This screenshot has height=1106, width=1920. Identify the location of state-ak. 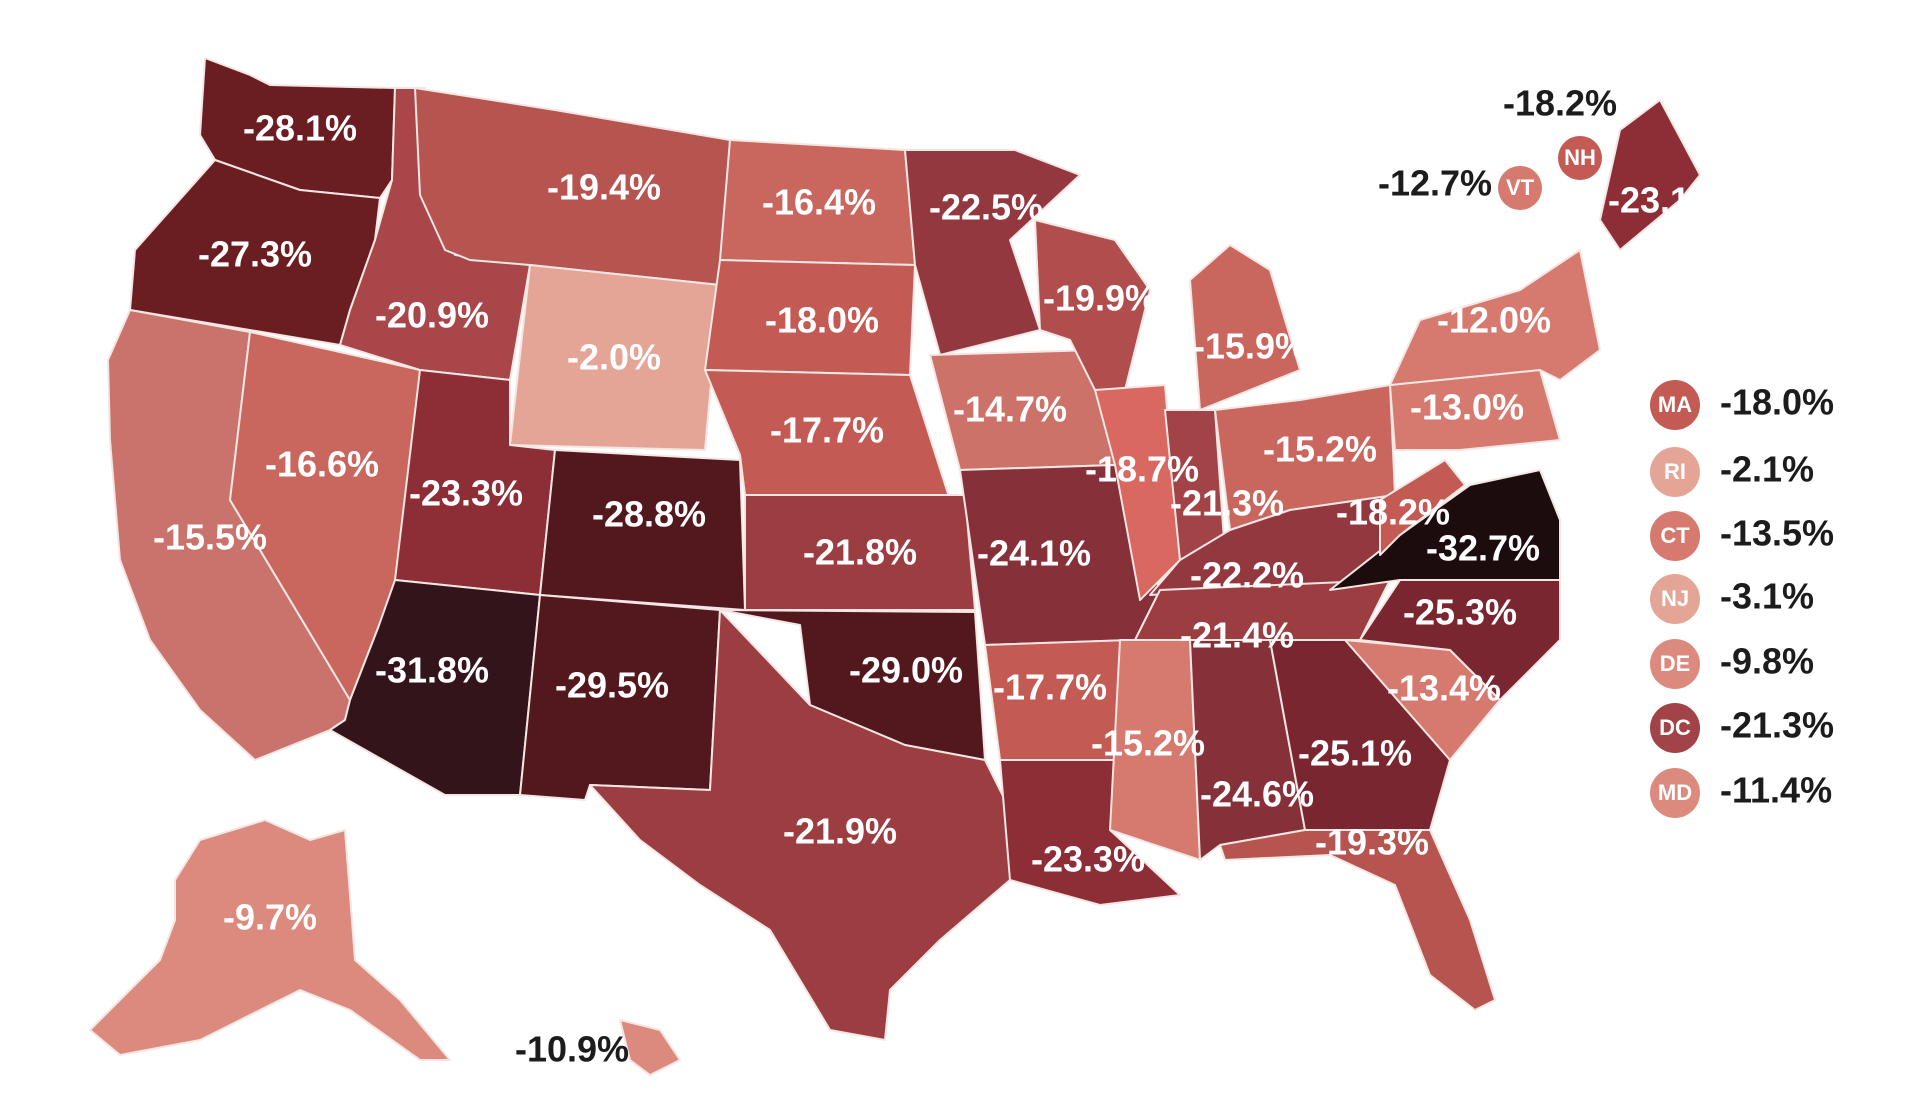
(270, 940).